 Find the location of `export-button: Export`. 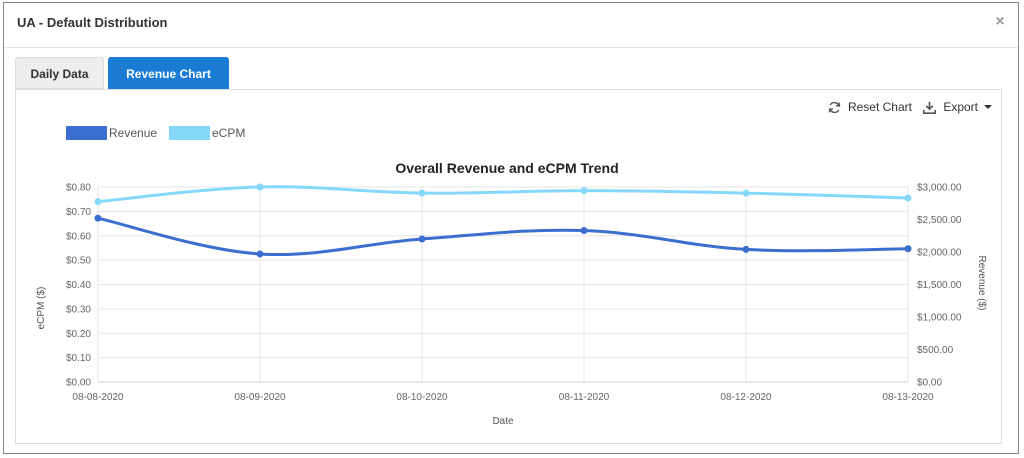

export-button: Export is located at coordinates (957, 107).